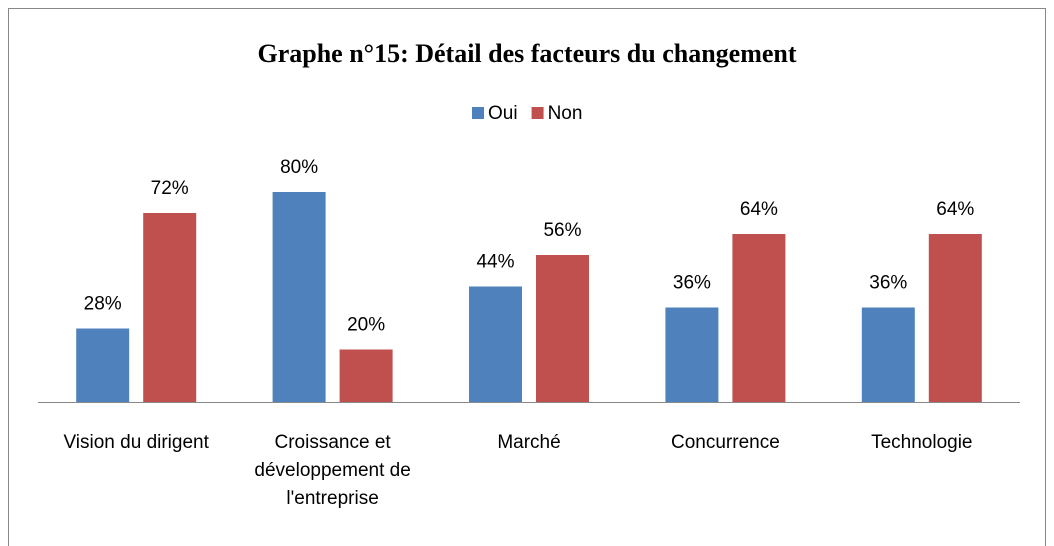  What do you see at coordinates (565, 113) in the screenshot?
I see `legend-label: Non` at bounding box center [565, 113].